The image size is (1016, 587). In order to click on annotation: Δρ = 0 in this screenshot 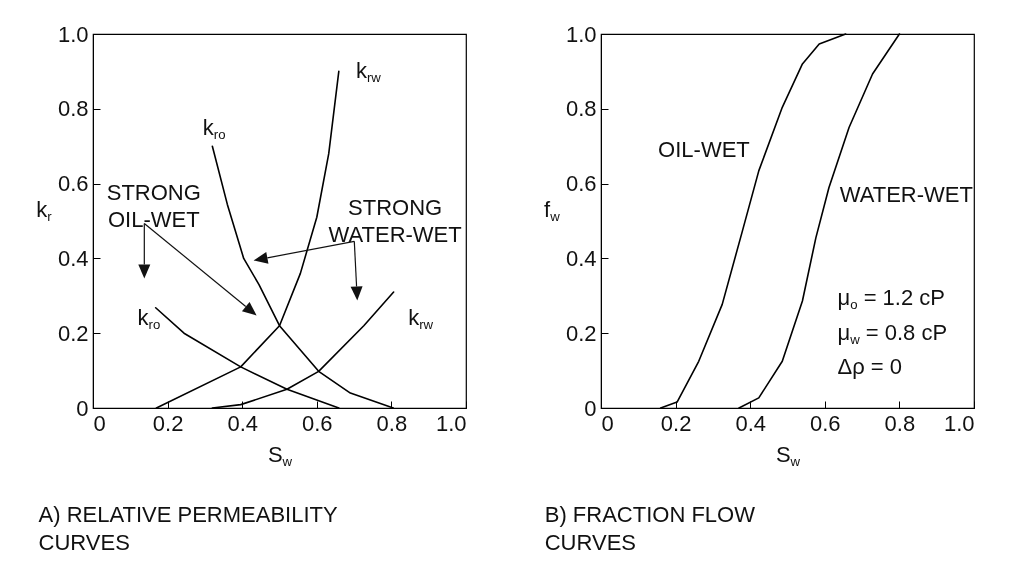, I will do `click(870, 366)`.